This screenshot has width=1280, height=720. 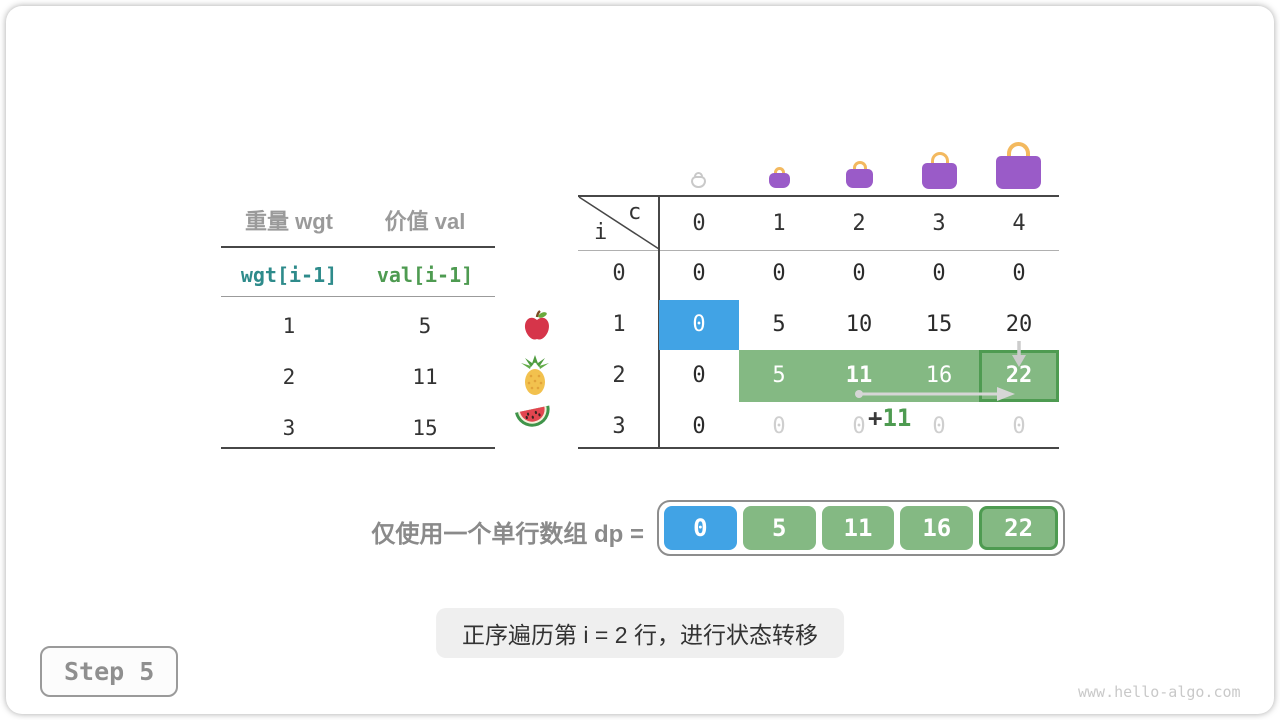 I want to click on dp-row-label-2: 2, so click(x=619, y=375).